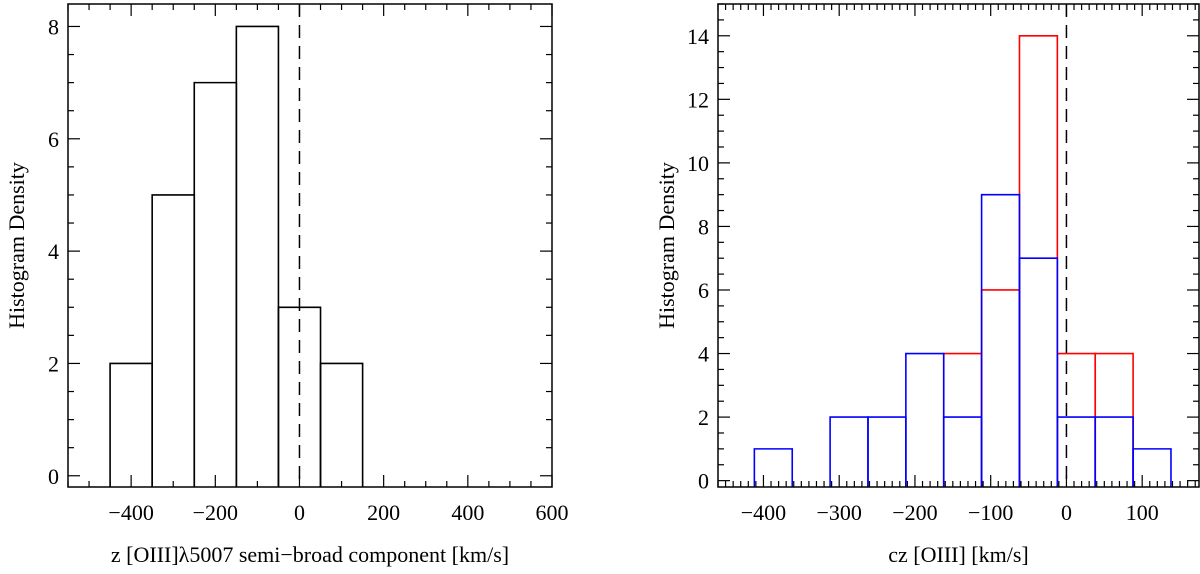  I want to click on right-x-tick-label: −100, so click(990, 512).